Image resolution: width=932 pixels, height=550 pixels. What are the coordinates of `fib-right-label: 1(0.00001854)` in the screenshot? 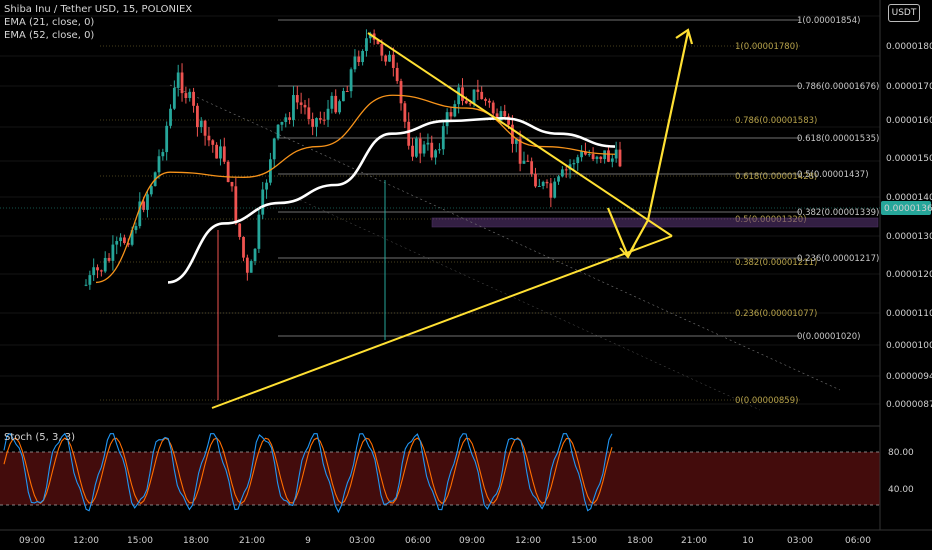 It's located at (828, 21).